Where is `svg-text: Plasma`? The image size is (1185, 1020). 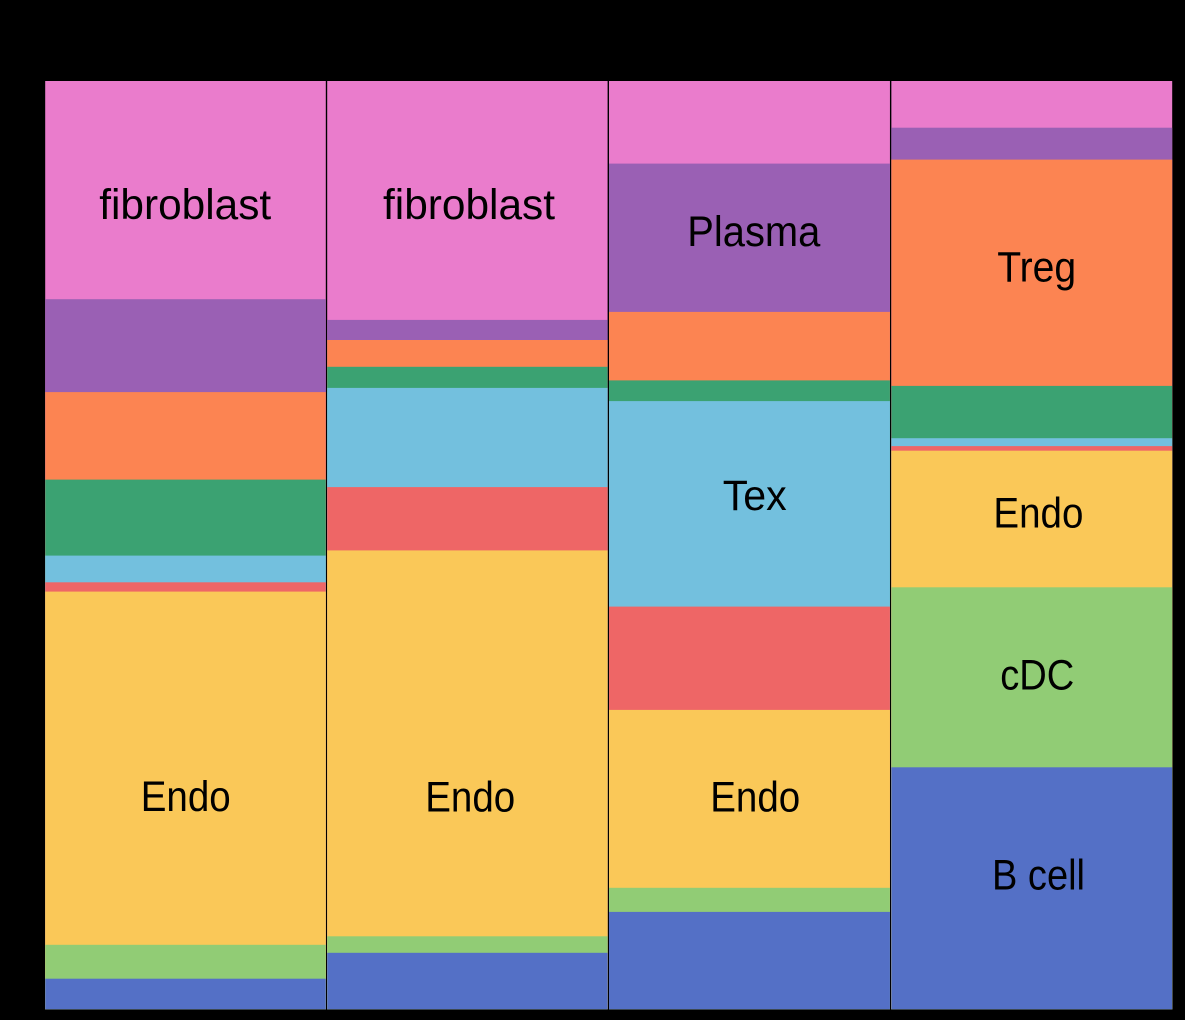 svg-text: Plasma is located at coordinates (753, 232).